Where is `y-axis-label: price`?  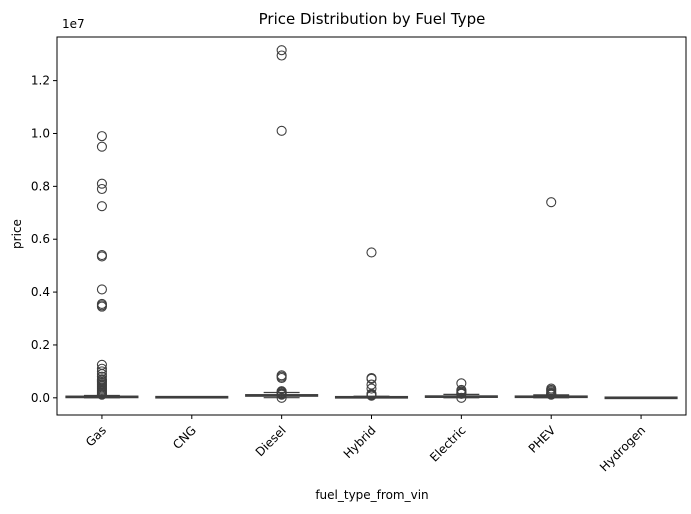
y-axis-label: price is located at coordinates (17, 234).